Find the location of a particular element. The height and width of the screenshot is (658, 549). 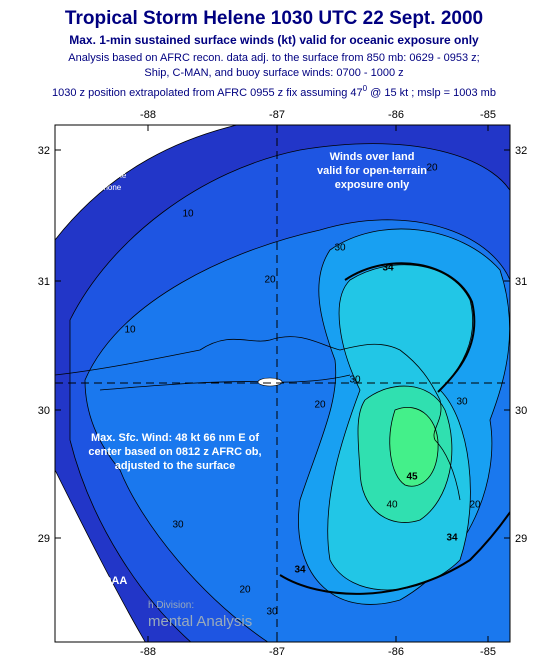

max-wind-note: Max. Sfc. Wind: 48 kt 66 nm E of is located at coordinates (175, 438).